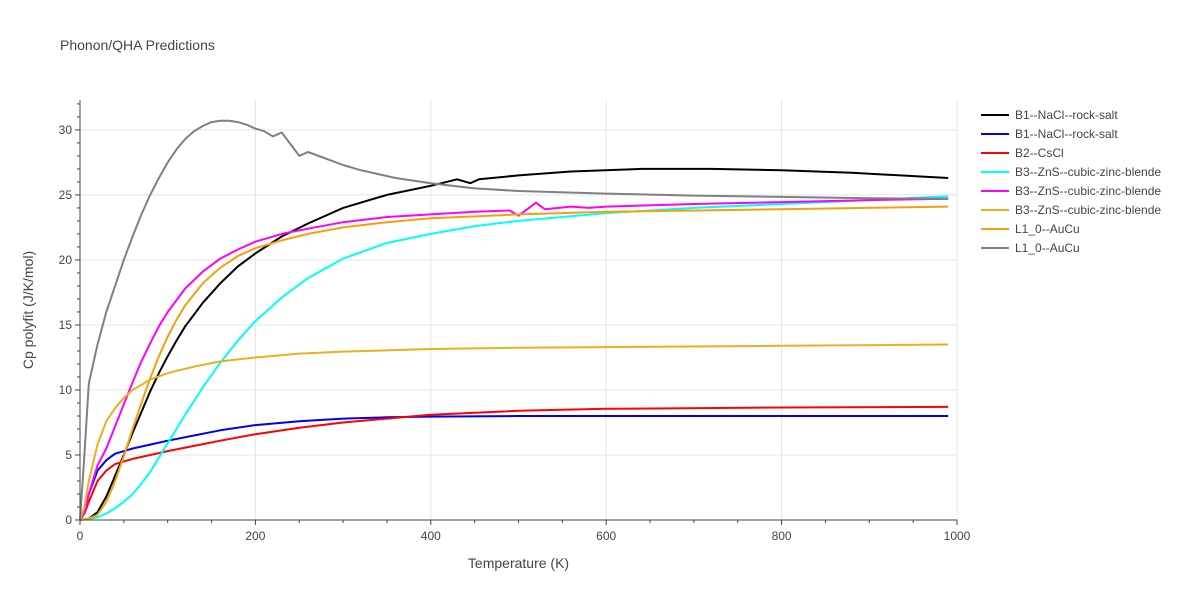 Image resolution: width=1200 pixels, height=600 pixels. I want to click on legend-label: B2--CsCl, so click(1039, 153).